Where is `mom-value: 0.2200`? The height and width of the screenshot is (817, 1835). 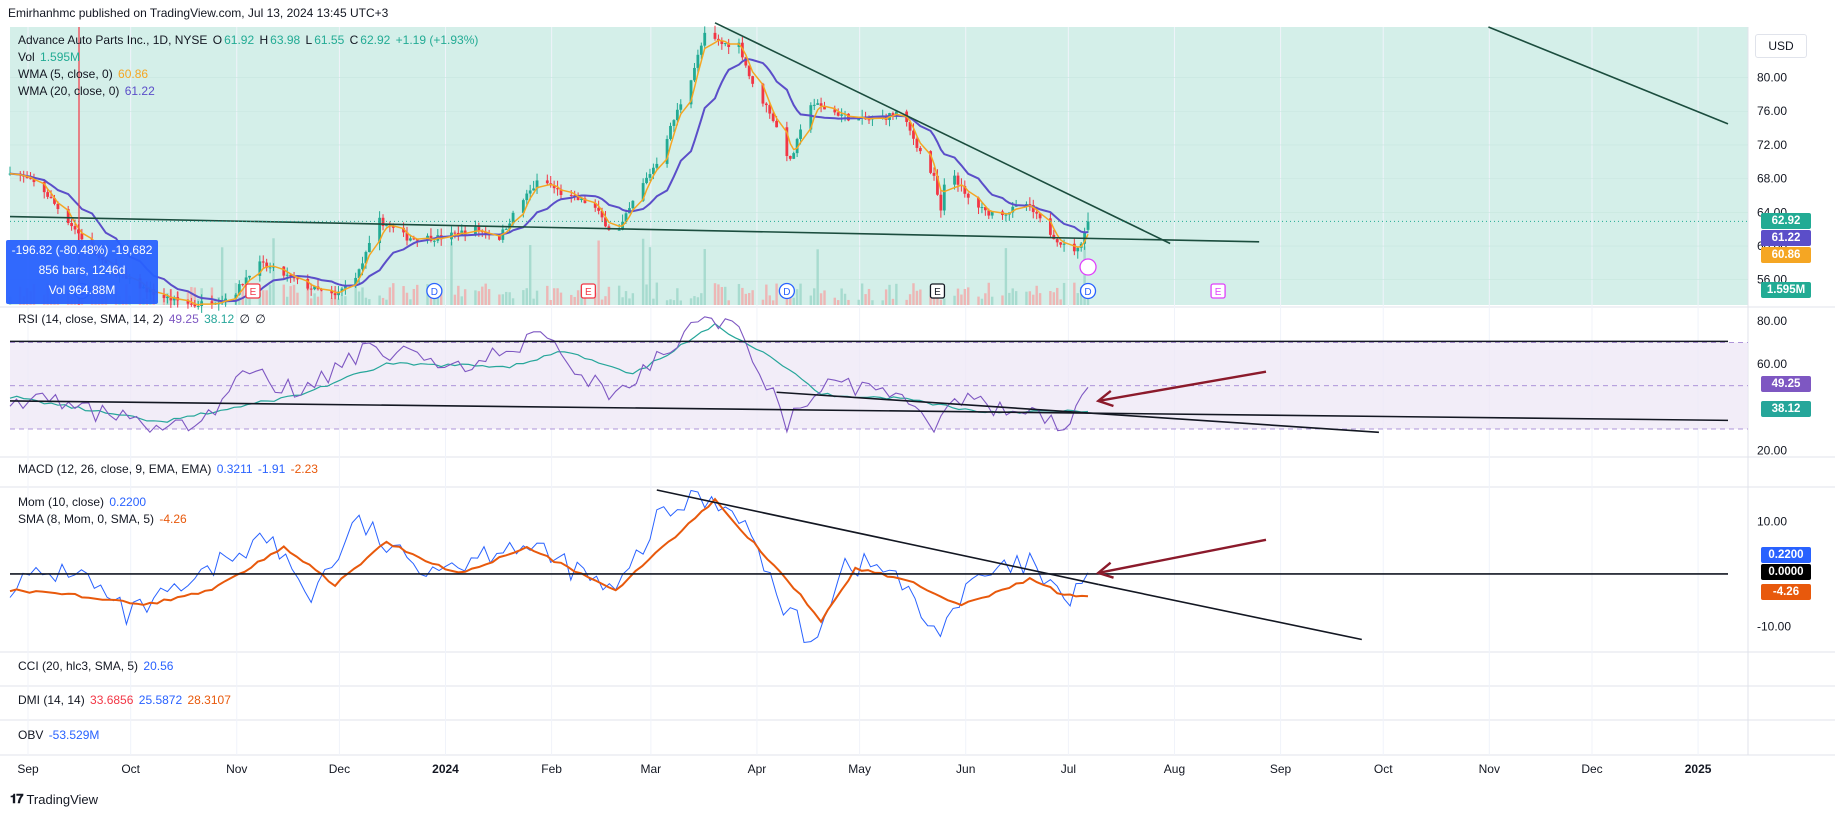 mom-value: 0.2200 is located at coordinates (128, 502).